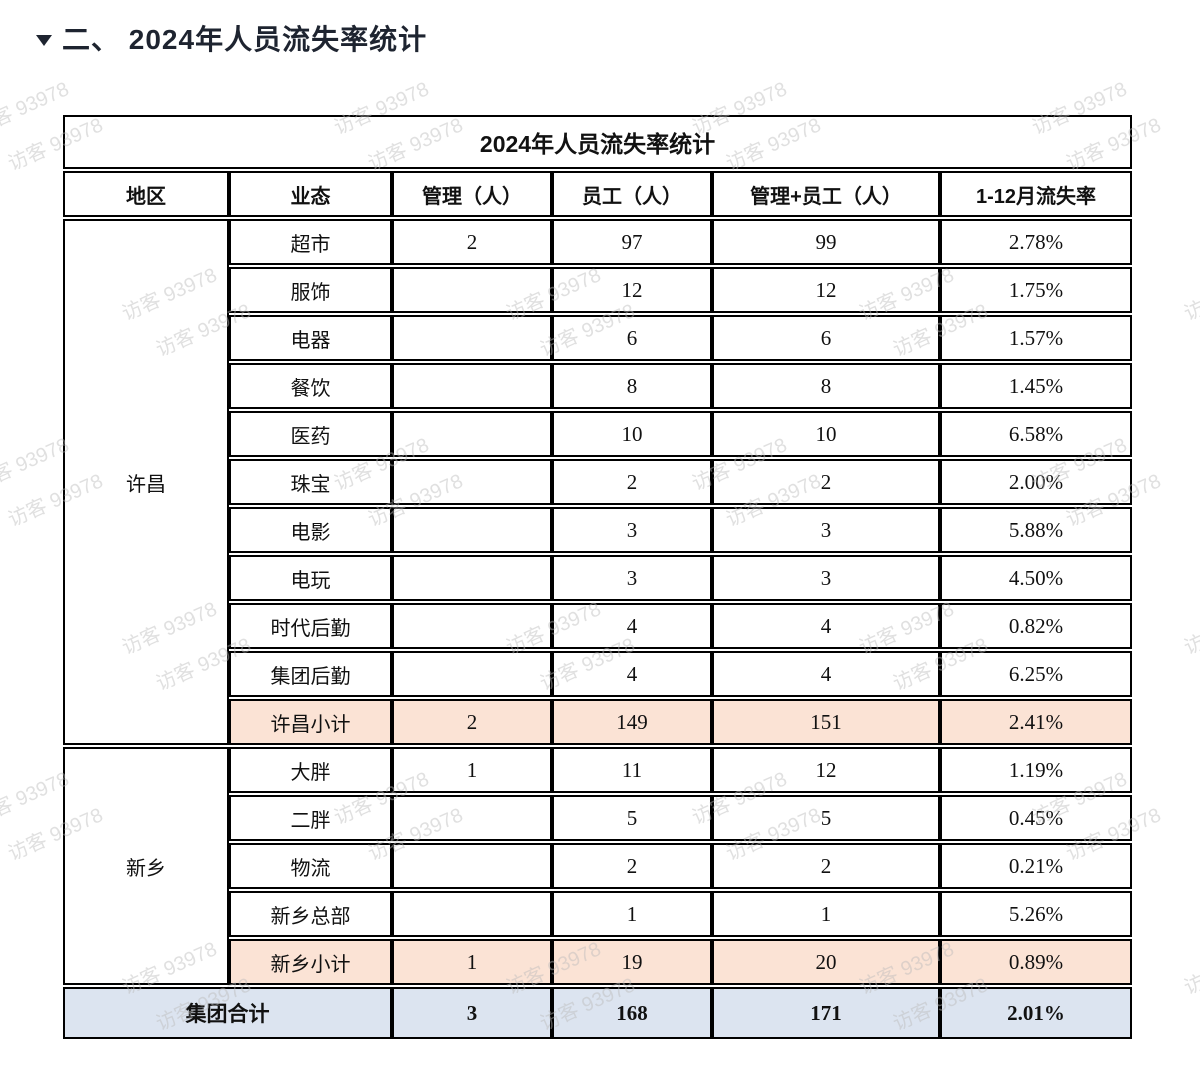 The image size is (1200, 1078). I want to click on business-cell: 集团后勤, so click(310, 674).